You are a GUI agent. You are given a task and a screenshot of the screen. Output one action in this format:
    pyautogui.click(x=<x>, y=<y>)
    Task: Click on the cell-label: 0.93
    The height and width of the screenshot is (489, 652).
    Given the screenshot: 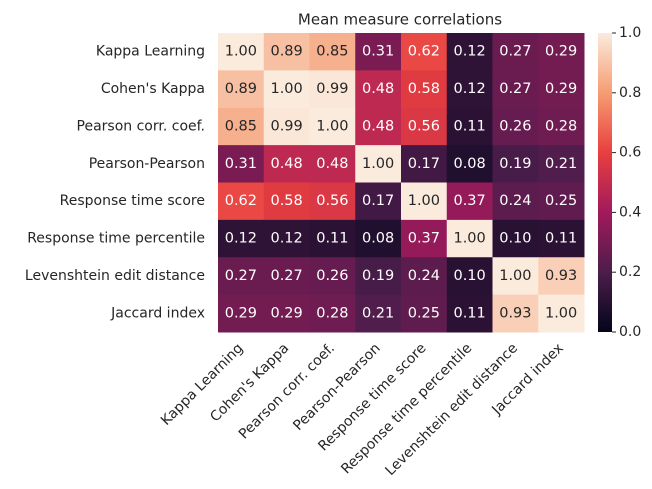 What is the action you would take?
    pyautogui.click(x=561, y=276)
    